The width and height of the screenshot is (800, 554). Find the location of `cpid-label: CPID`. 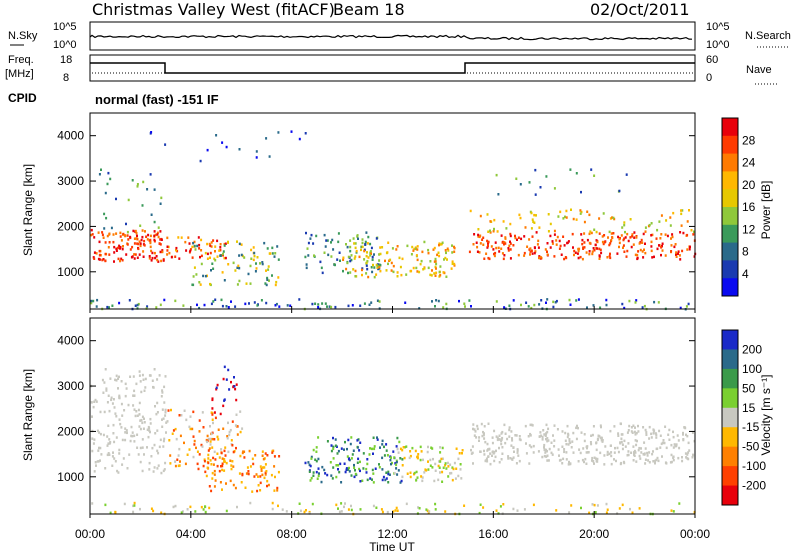

cpid-label: CPID is located at coordinates (22, 98).